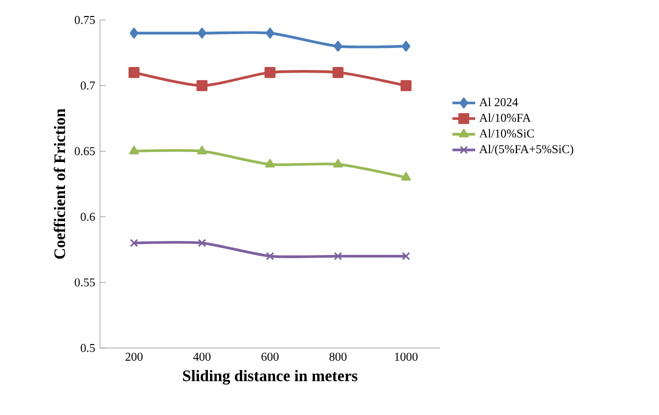 The width and height of the screenshot is (659, 415). Describe the element at coordinates (84, 20) in the screenshot. I see `y-tick-label: 0.75` at that location.